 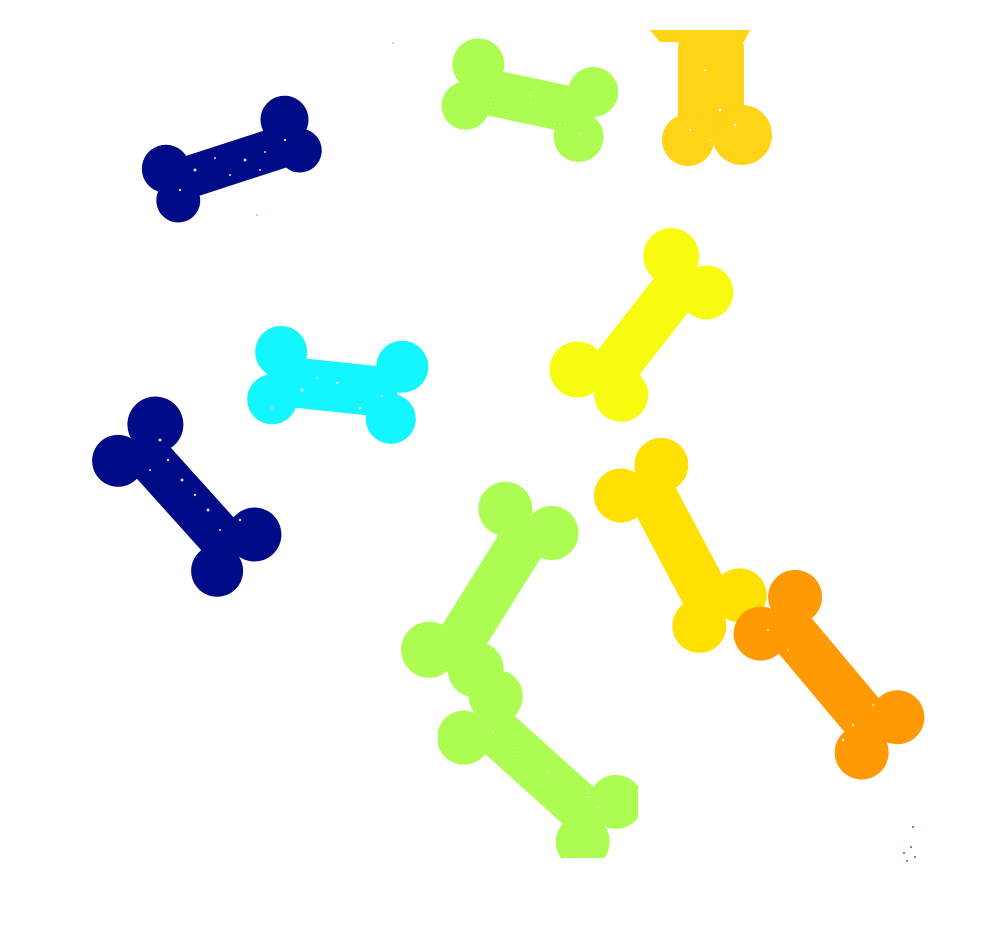 I want to click on bone-lime-top-center, so click(x=530, y=101).